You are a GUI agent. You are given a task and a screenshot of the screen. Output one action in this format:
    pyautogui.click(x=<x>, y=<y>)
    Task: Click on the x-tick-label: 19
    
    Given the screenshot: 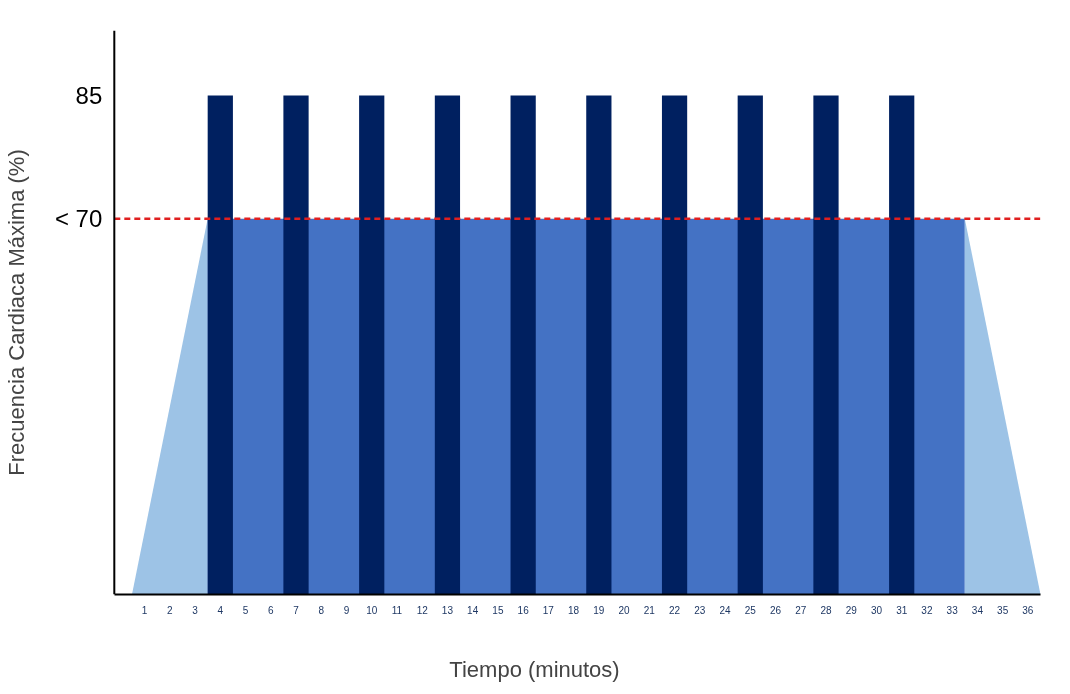 What is the action you would take?
    pyautogui.click(x=599, y=610)
    